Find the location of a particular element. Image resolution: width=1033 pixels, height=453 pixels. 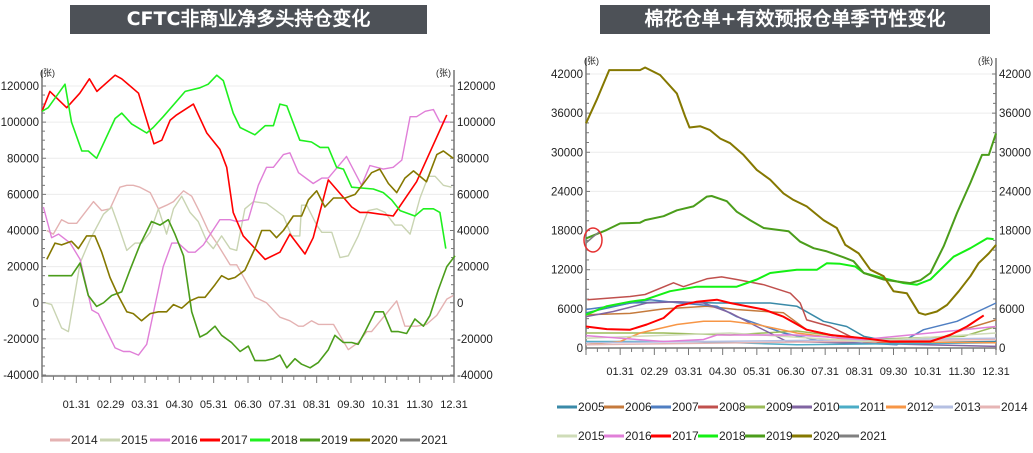

y-tick-label-left: 18000 is located at coordinates (567, 232).